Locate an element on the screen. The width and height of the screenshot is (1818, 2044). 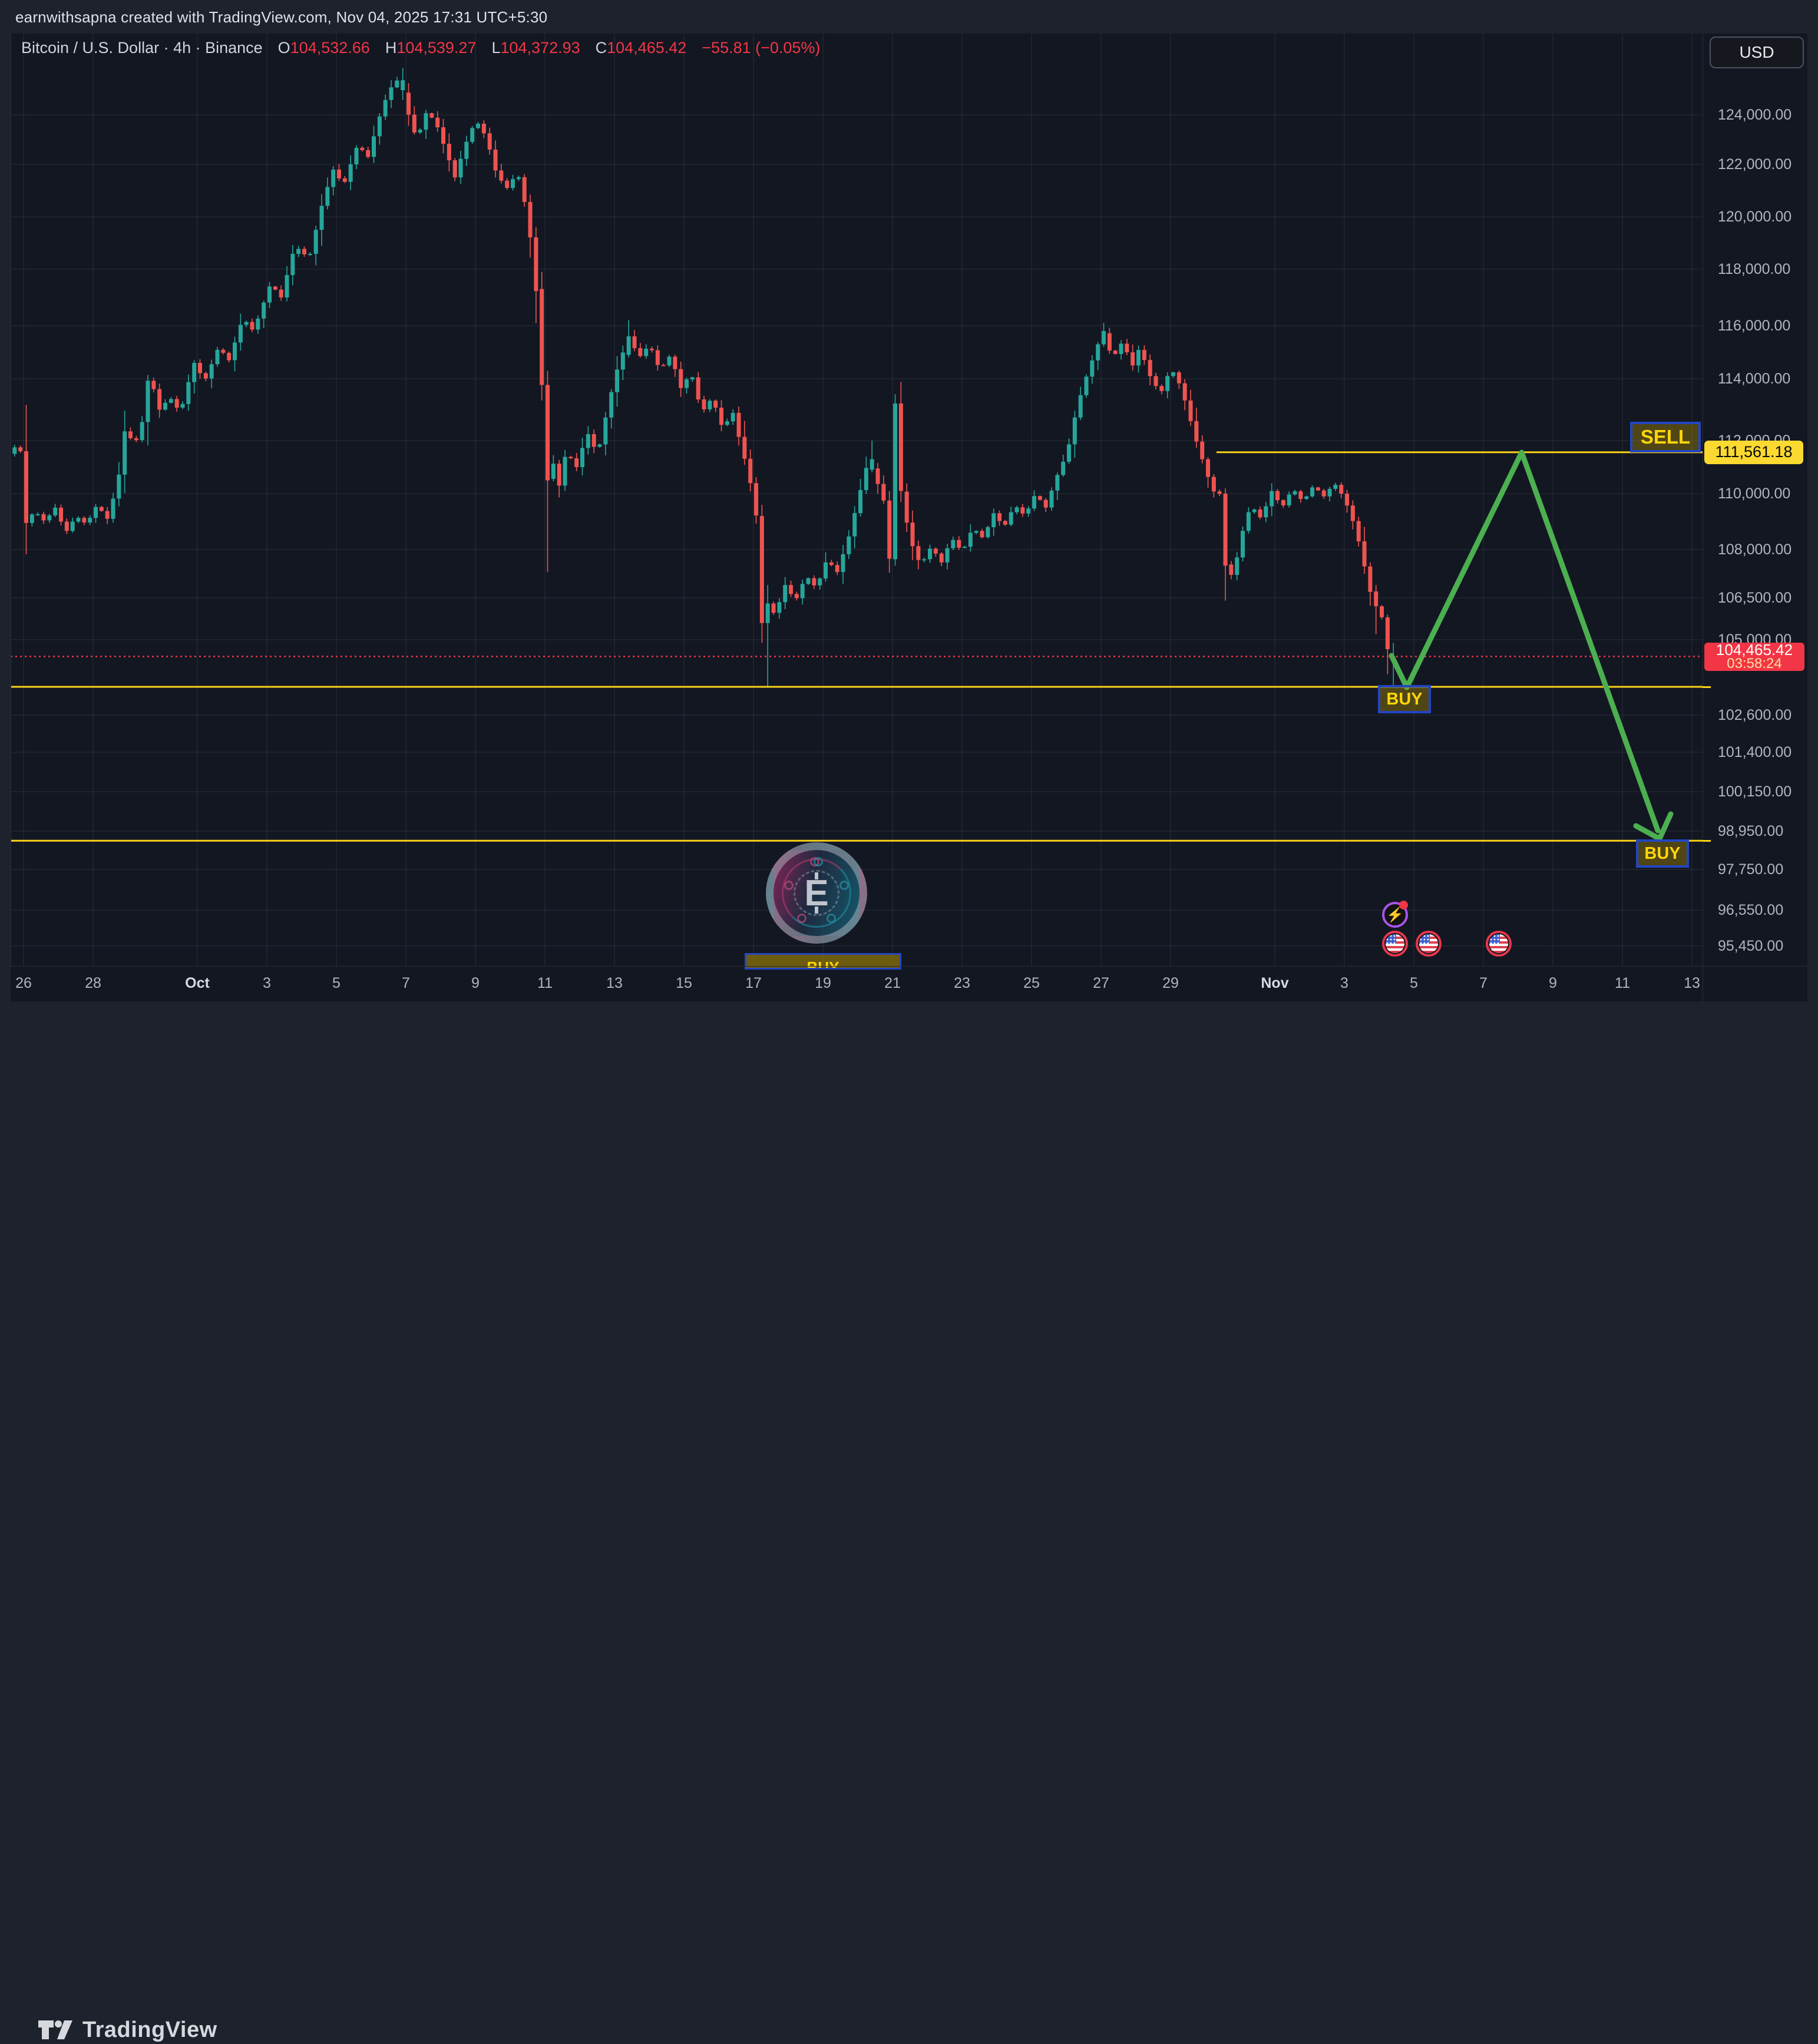
close-value: C104,465.42 is located at coordinates (641, 48).